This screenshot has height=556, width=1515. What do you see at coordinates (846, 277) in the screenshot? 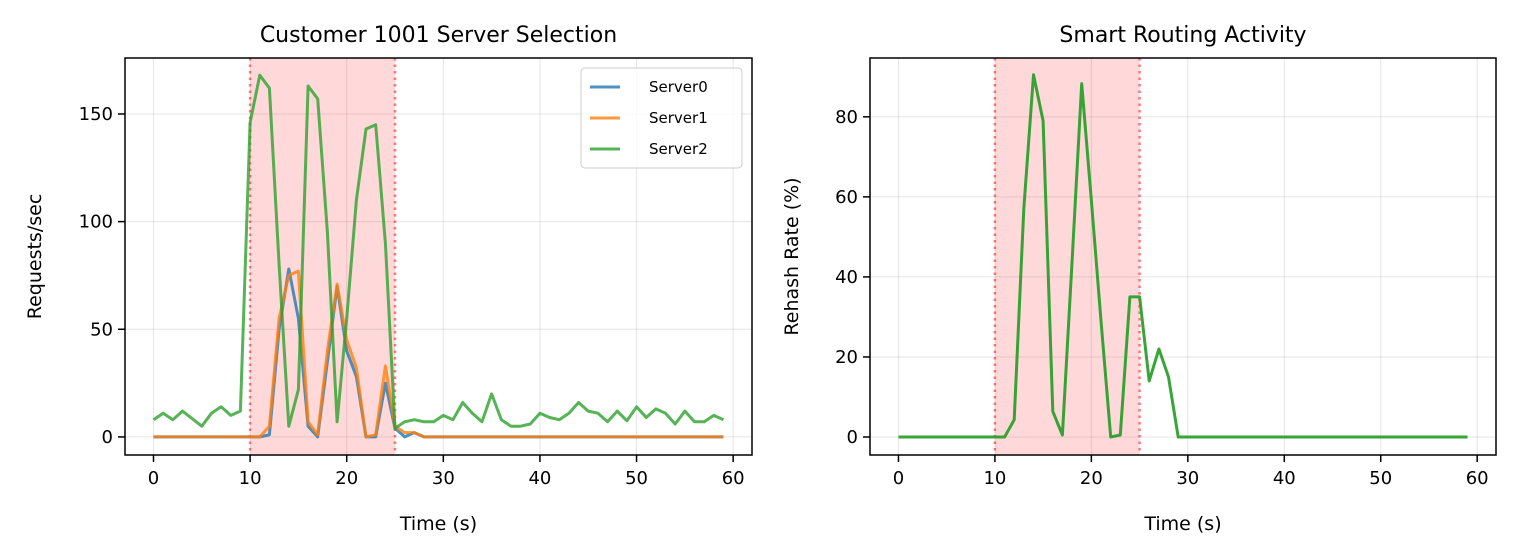
I see `y-tick-label: 40` at bounding box center [846, 277].